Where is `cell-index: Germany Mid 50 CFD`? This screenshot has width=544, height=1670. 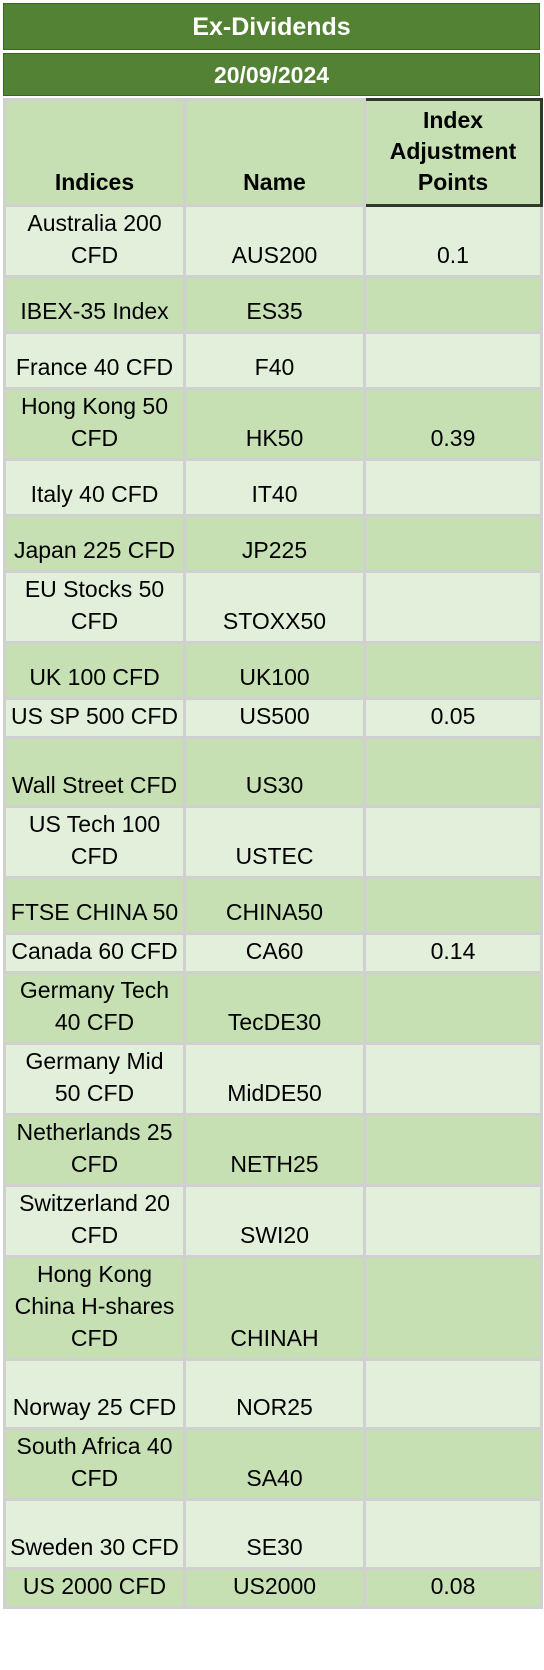
cell-index: Germany Mid 50 CFD is located at coordinates (94, 1079).